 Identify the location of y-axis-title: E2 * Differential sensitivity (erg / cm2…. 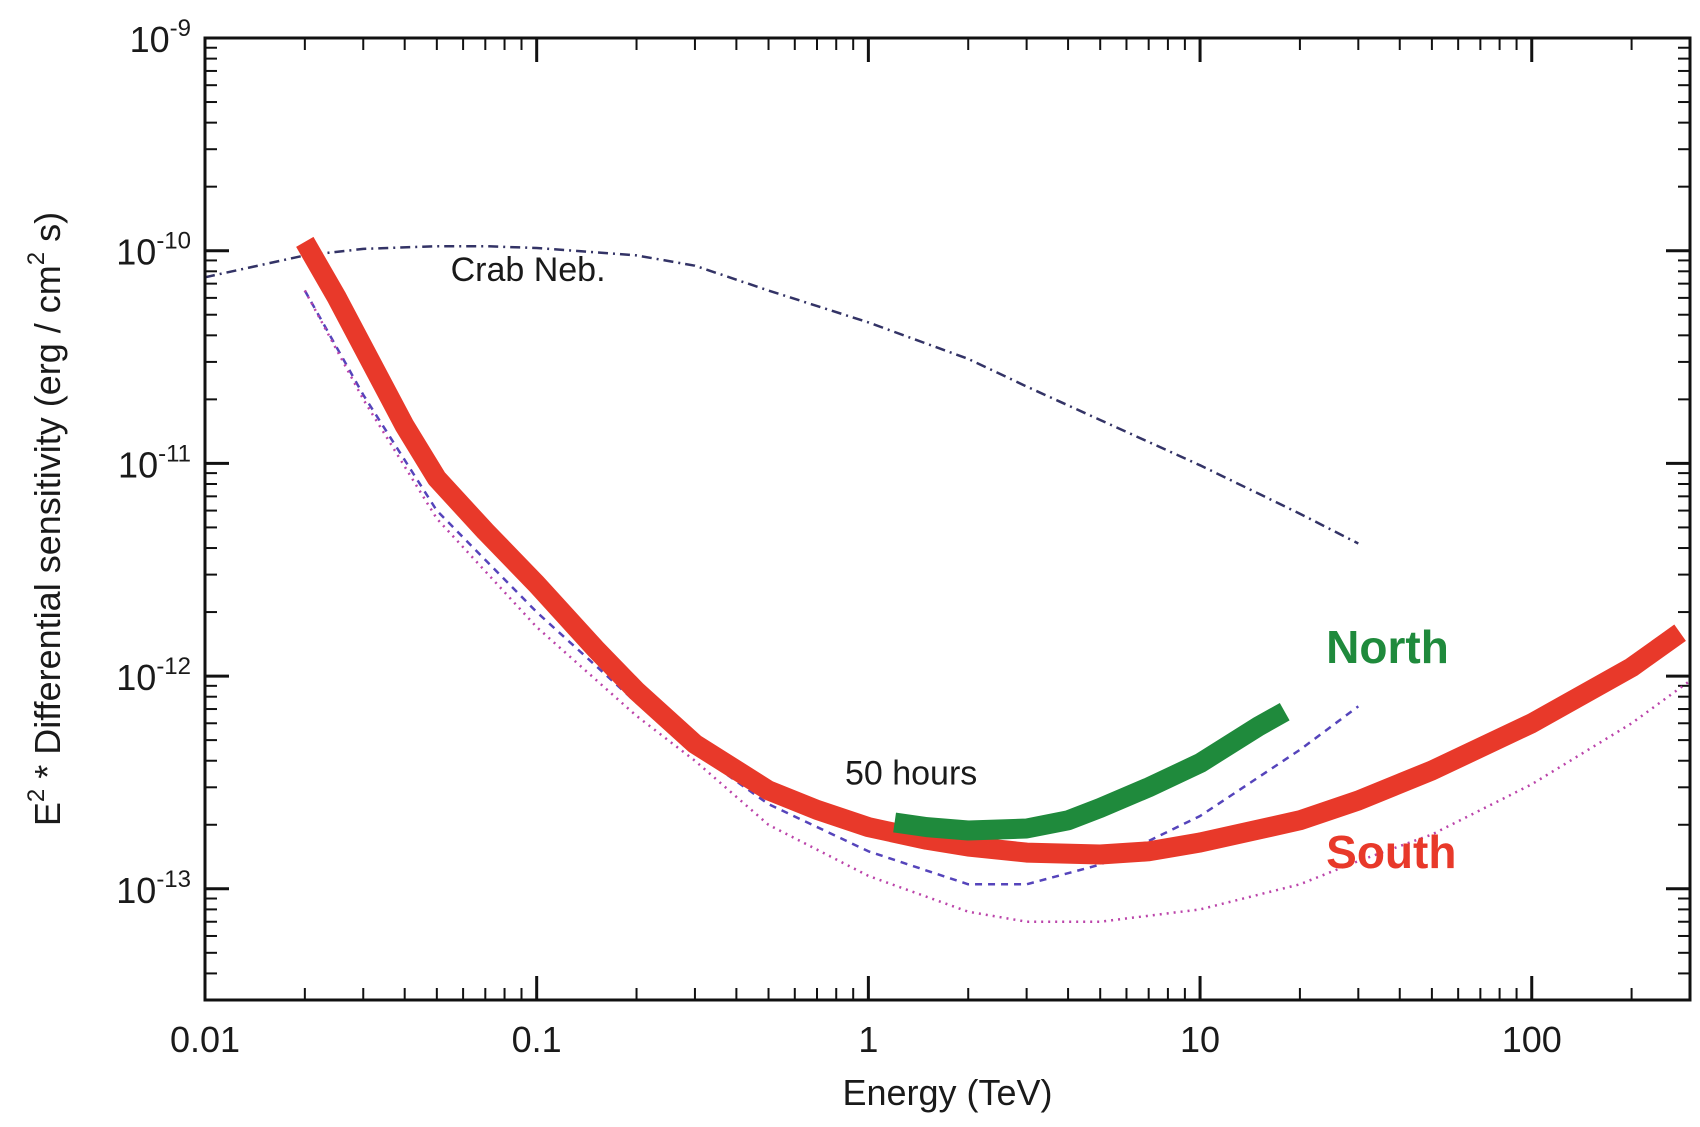
(45, 519).